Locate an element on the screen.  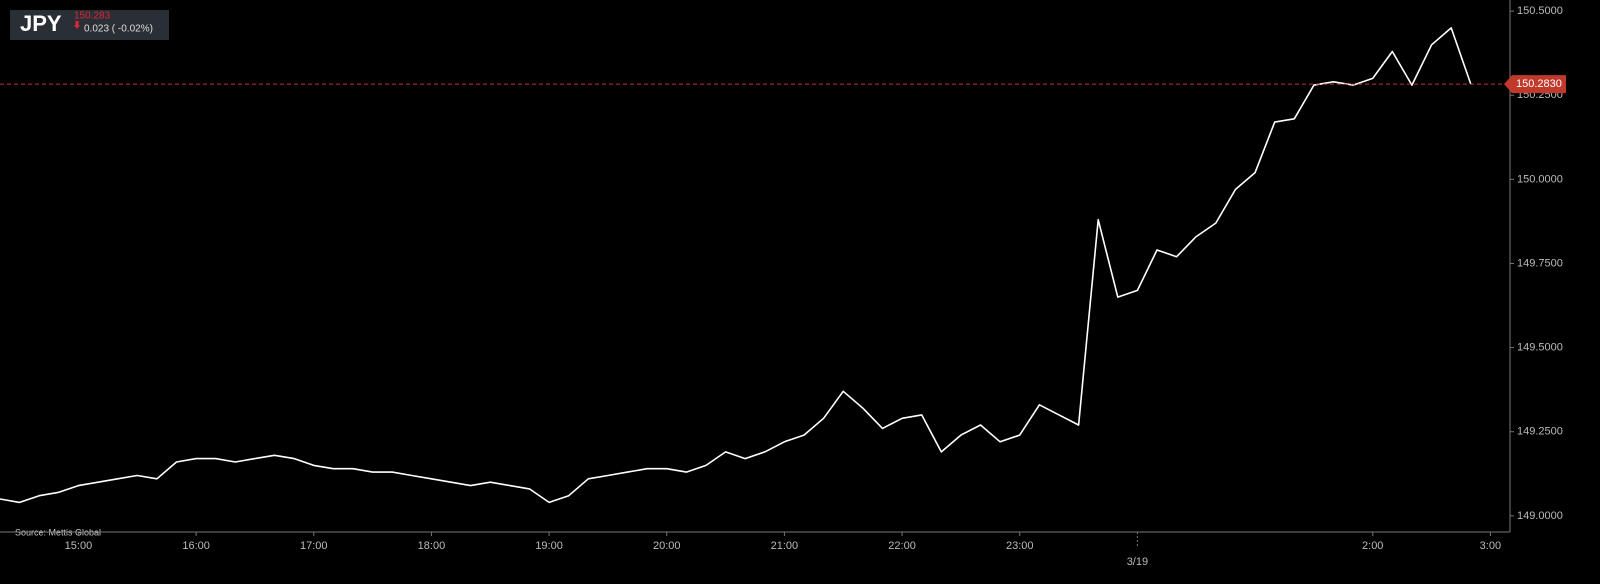
last-price-tag is located at coordinates (1535, 84).